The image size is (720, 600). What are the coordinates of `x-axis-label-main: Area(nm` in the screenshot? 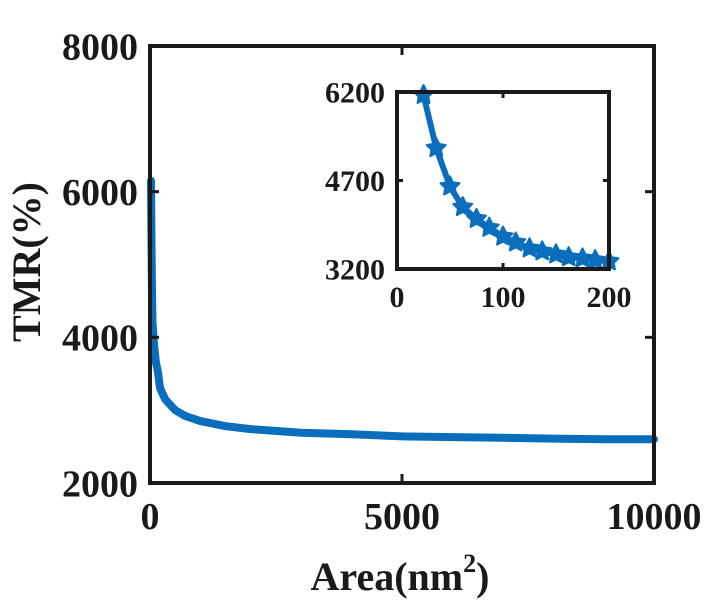 It's located at (387, 576).